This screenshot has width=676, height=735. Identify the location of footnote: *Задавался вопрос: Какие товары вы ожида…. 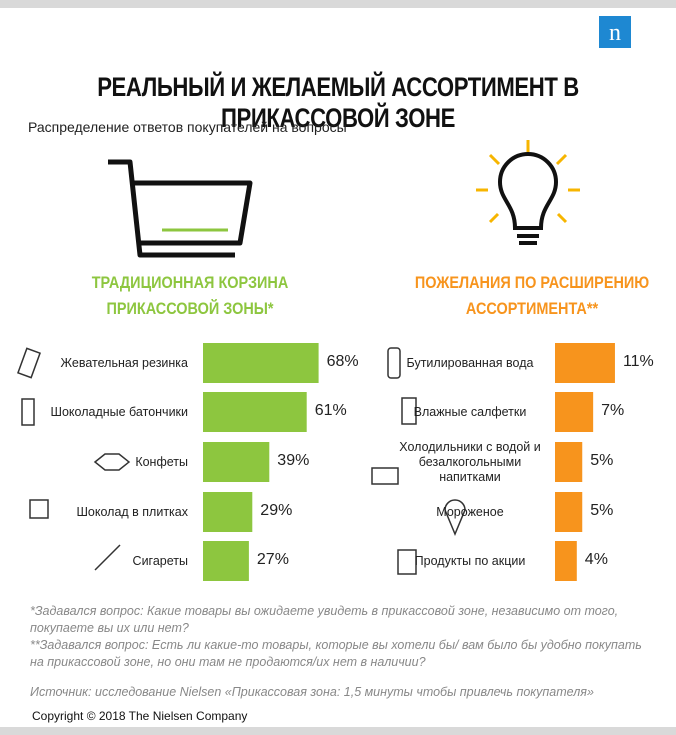
(324, 619).